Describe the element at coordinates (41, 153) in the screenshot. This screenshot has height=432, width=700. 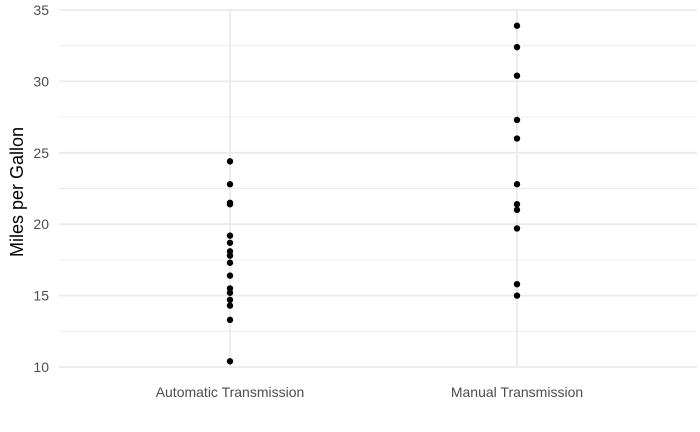
I see `y-tick-label: 25` at that location.